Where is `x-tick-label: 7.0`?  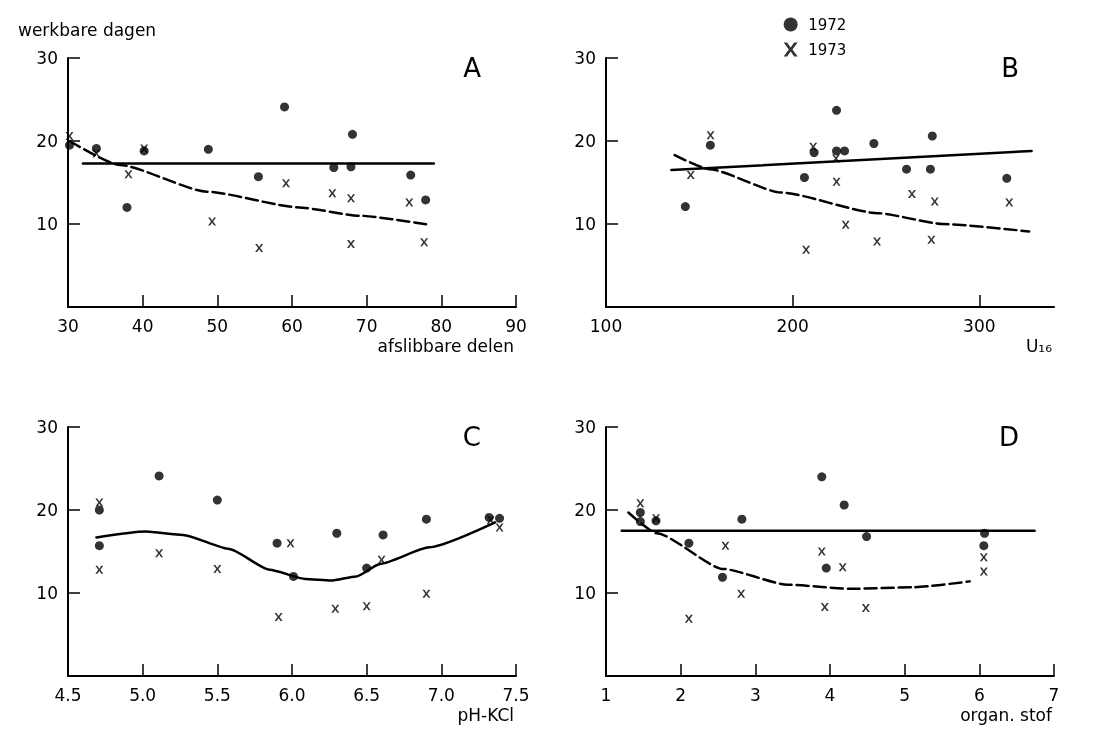
x-tick-label: 7.0 is located at coordinates (441, 694).